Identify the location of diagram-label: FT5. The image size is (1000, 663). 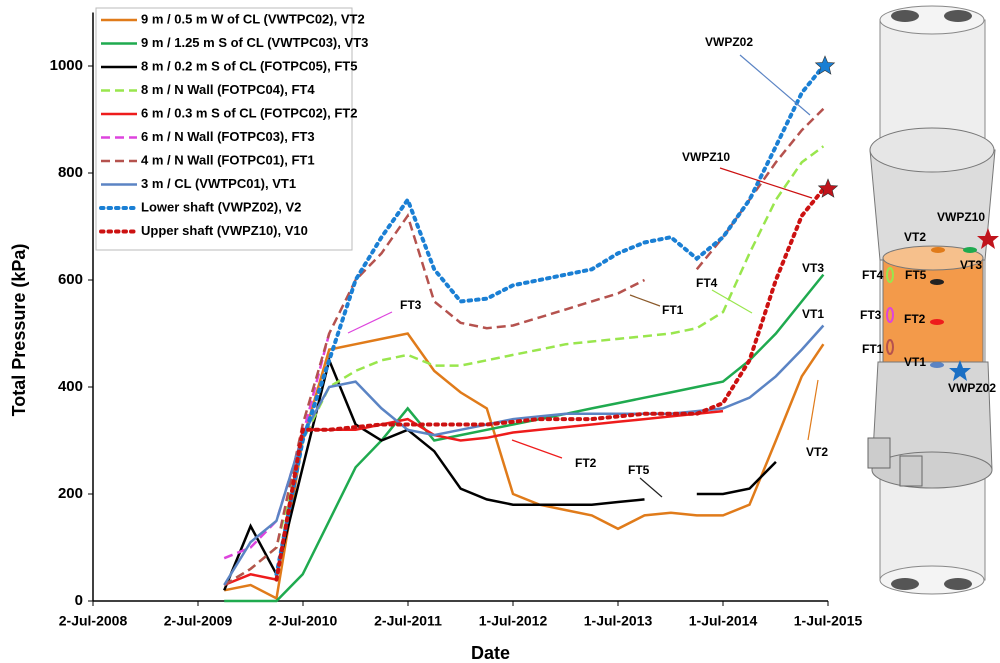
(916, 275).